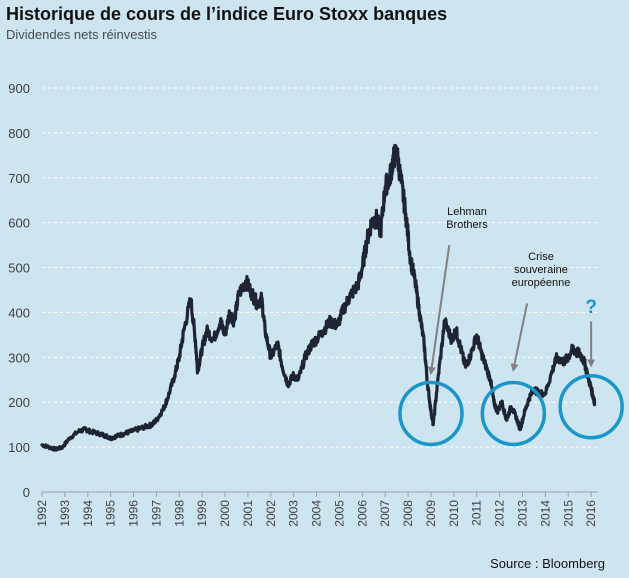 Image resolution: width=629 pixels, height=578 pixels. Describe the element at coordinates (385, 513) in the screenshot. I see `x-tick-label: 2007` at that location.